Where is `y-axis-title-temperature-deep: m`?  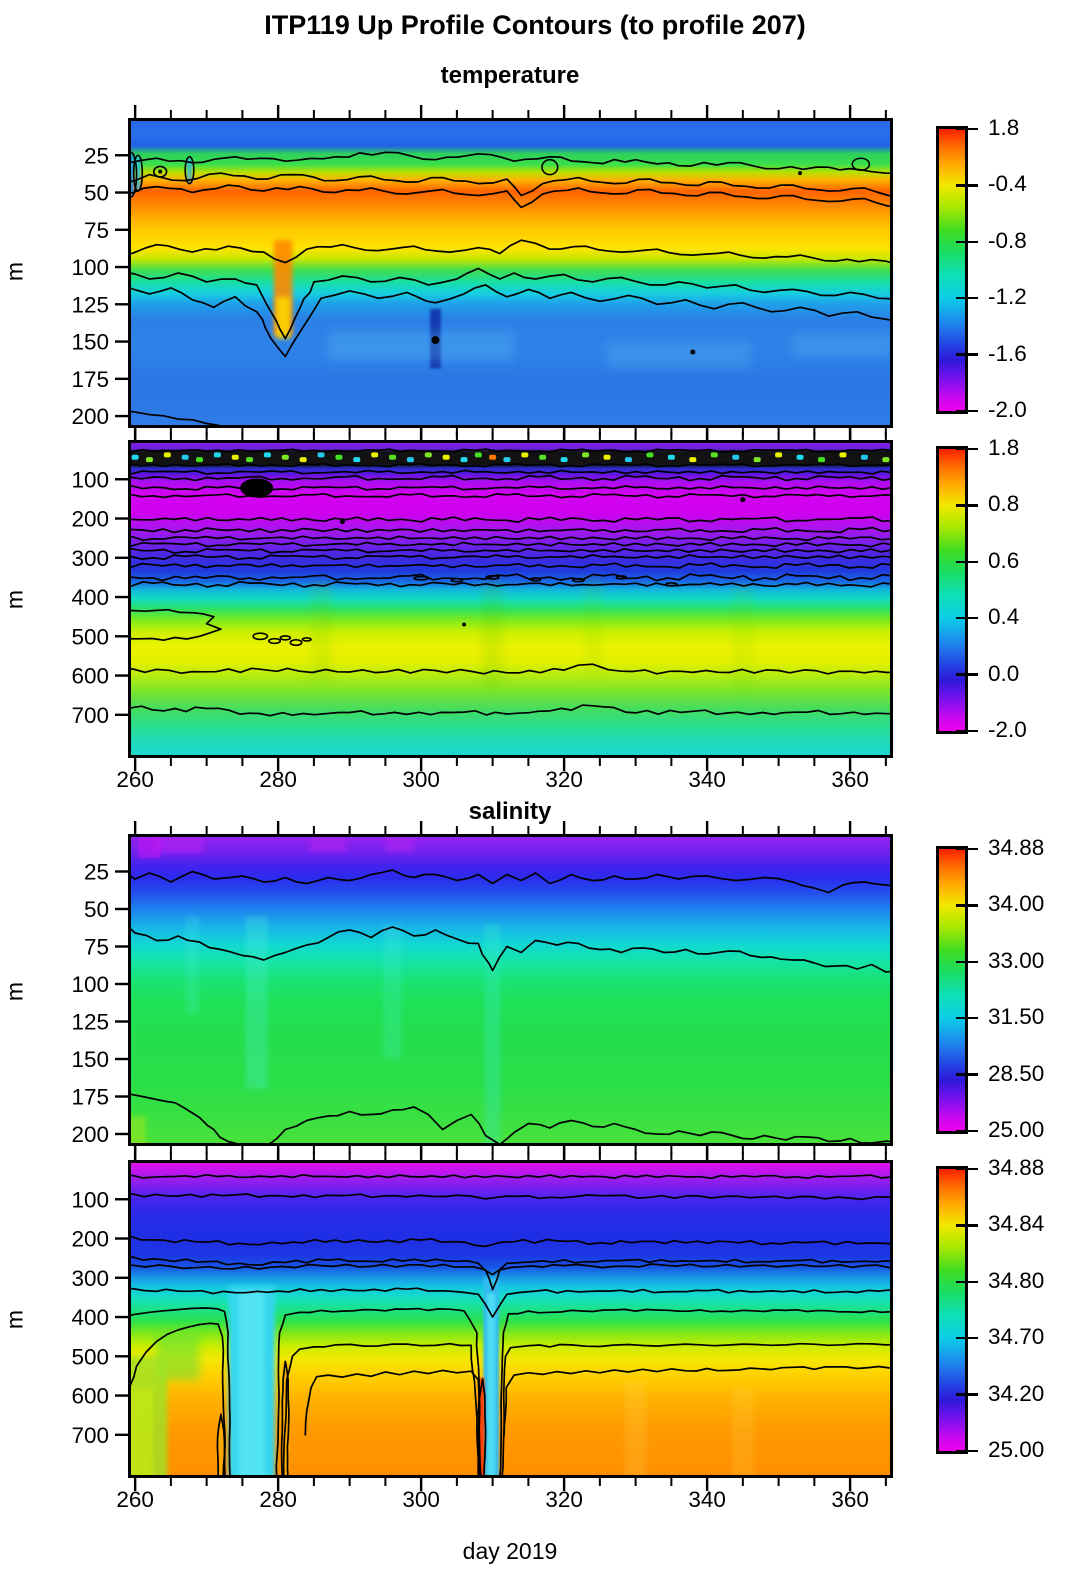 y-axis-title-temperature-deep: m is located at coordinates (14, 599).